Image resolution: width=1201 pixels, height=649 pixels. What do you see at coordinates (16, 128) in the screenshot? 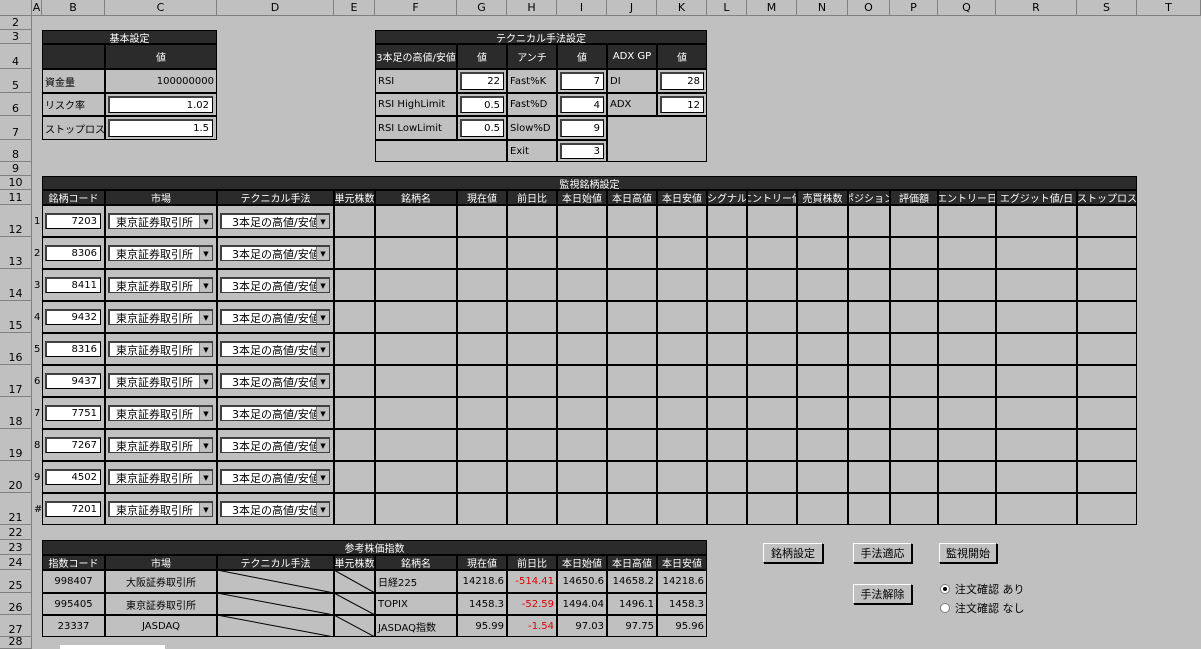
I see `row-header-7: 7` at bounding box center [16, 128].